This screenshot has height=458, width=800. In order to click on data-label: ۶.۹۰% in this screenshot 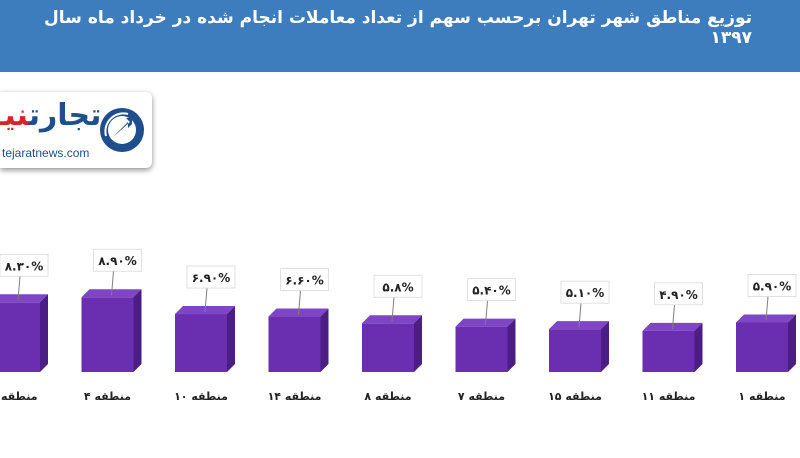, I will do `click(211, 278)`.